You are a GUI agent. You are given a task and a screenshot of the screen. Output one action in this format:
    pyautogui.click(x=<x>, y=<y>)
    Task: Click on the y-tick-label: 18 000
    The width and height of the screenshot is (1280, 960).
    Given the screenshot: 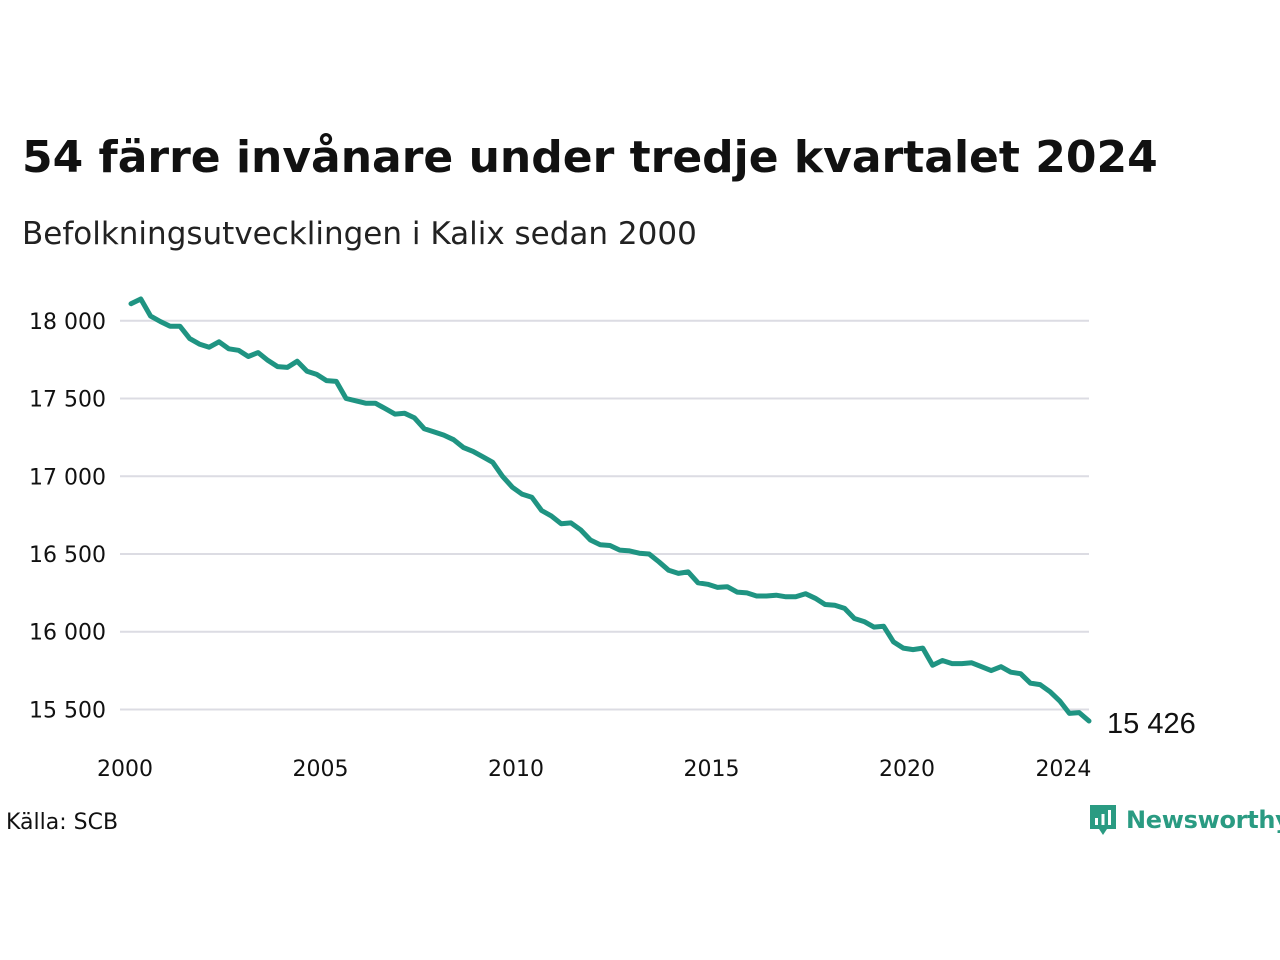 What is the action you would take?
    pyautogui.click(x=67, y=322)
    